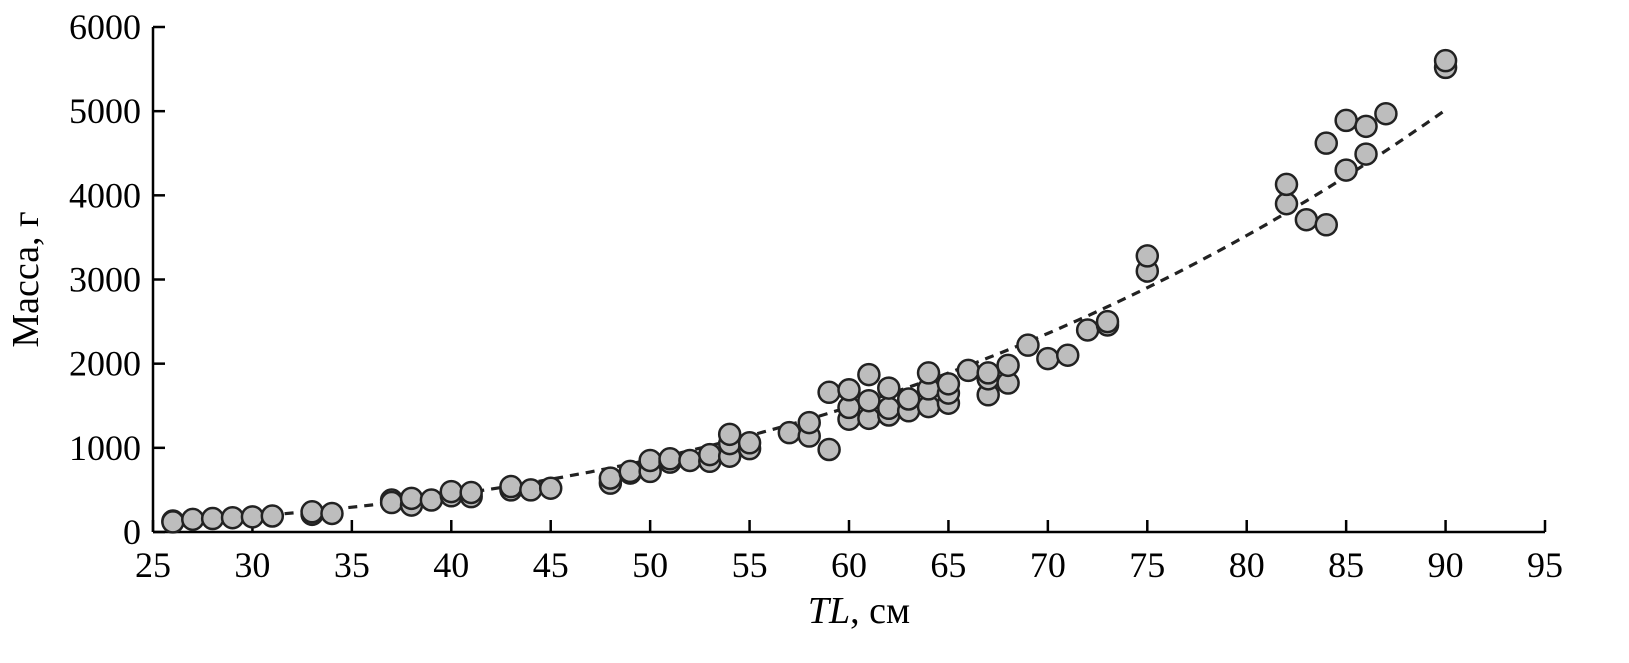 Image resolution: width=1629 pixels, height=663 pixels. Describe the element at coordinates (1446, 565) in the screenshot. I see `x-tick-label: 90` at that location.